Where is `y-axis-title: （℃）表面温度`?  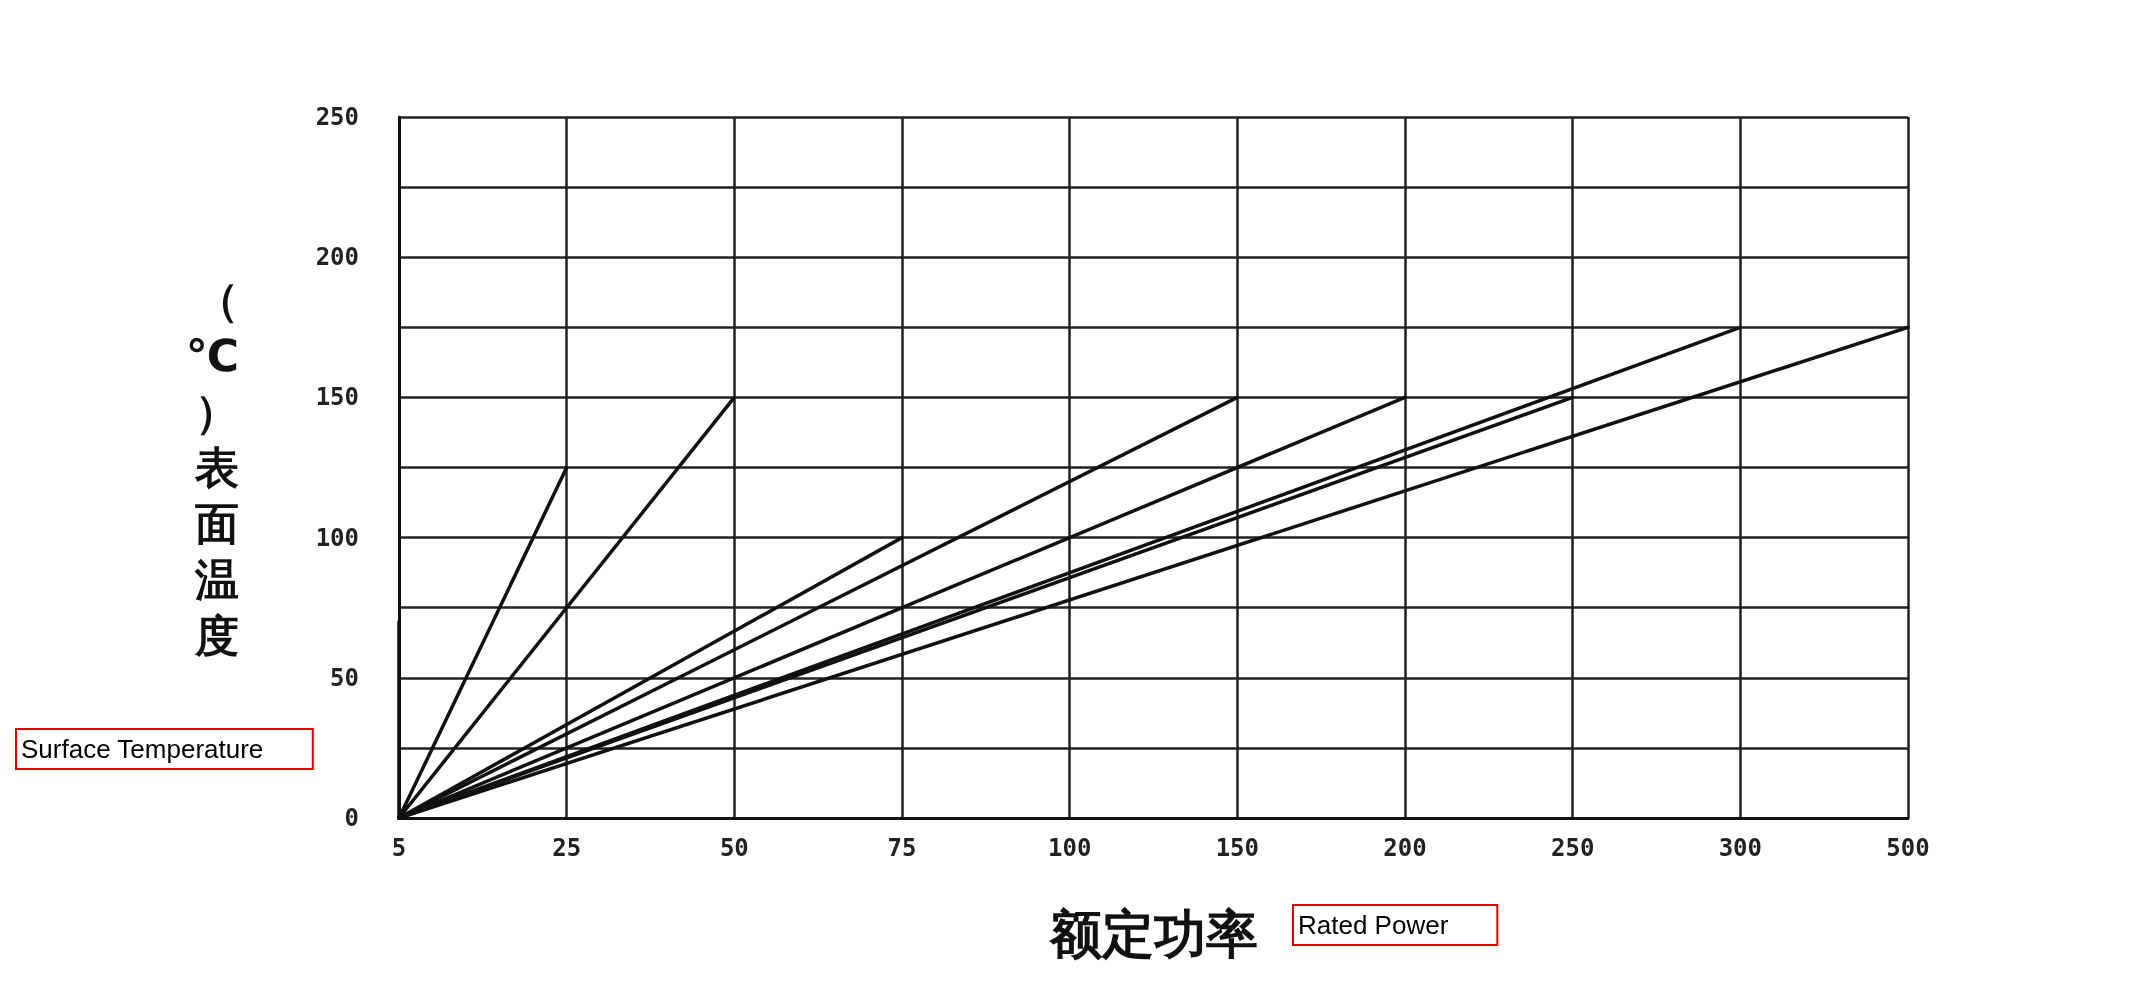 y-axis-title: （℃）表面温度 is located at coordinates (212, 467).